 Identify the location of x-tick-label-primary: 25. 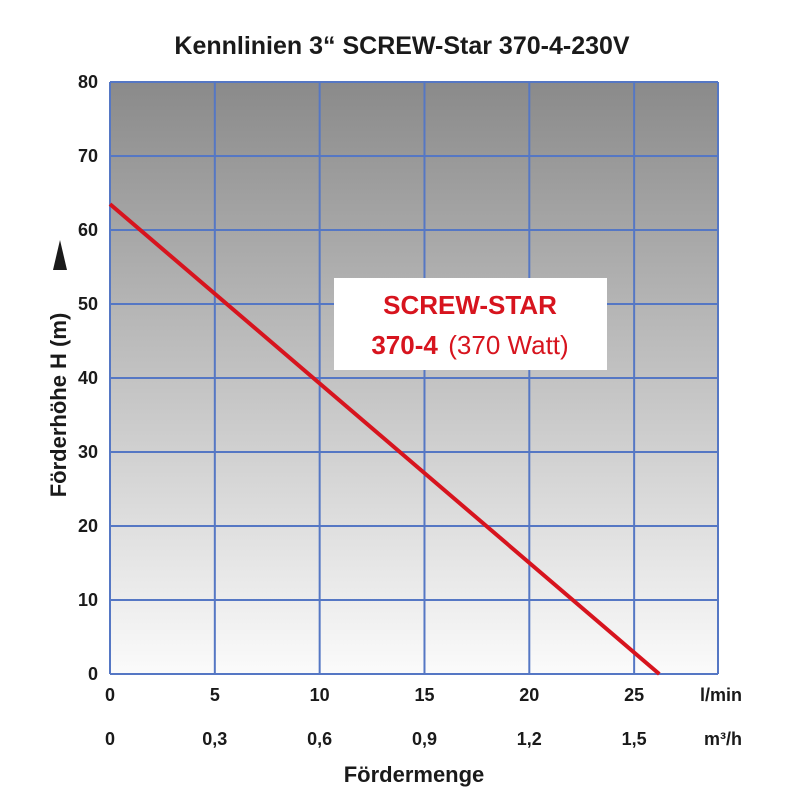
(634, 695).